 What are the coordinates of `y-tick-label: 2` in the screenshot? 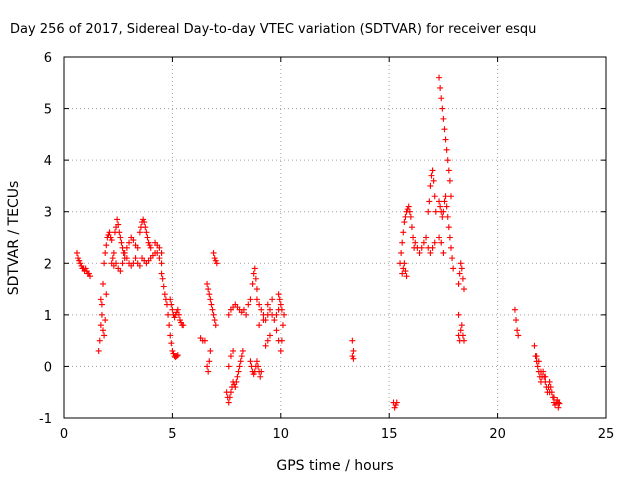 It's located at (48, 264).